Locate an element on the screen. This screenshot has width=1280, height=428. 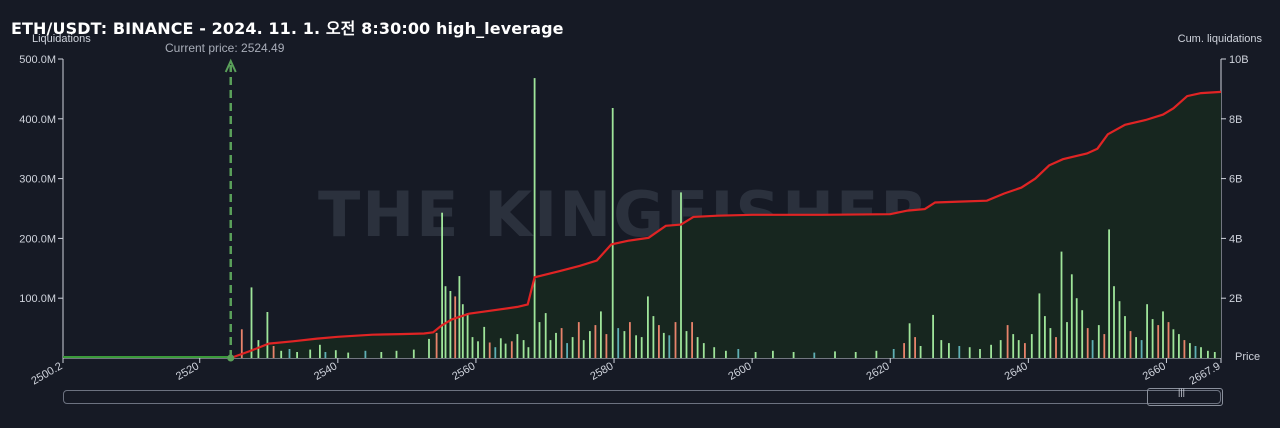
y2-tick-label: 8B is located at coordinates (1235, 120).